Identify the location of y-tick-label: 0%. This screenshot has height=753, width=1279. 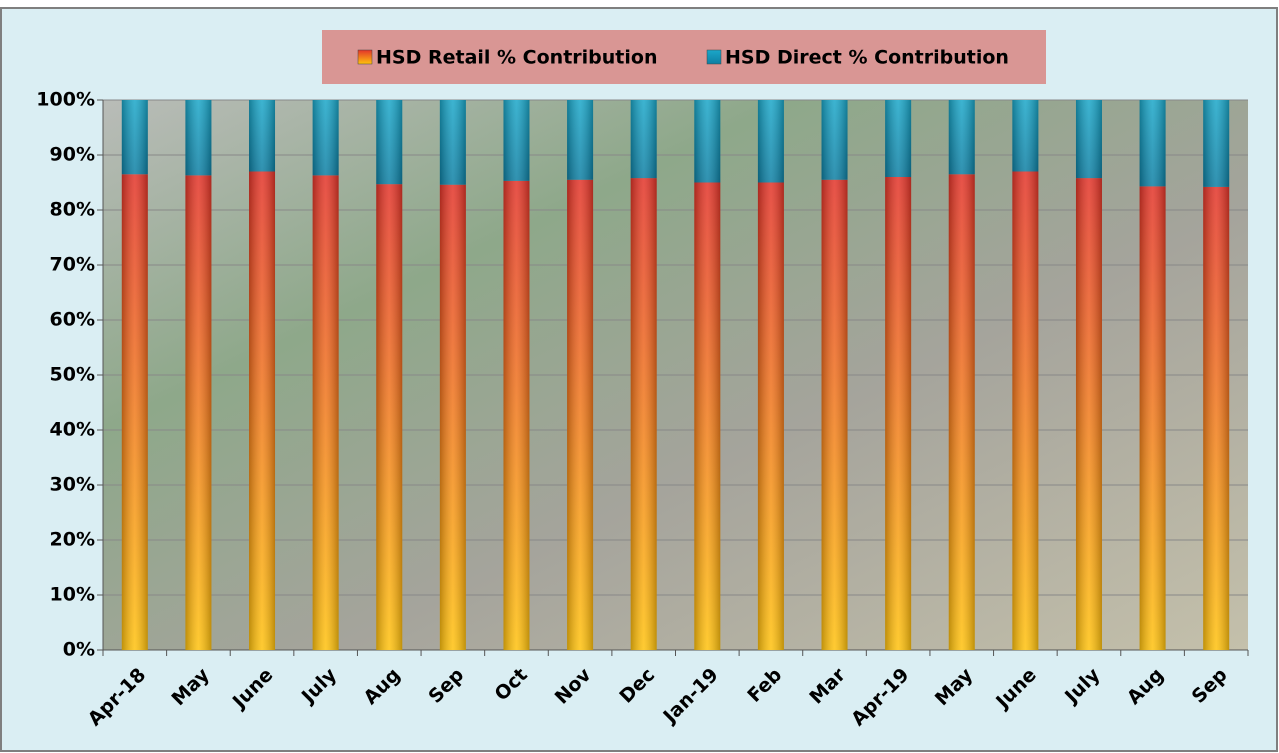
(79, 650).